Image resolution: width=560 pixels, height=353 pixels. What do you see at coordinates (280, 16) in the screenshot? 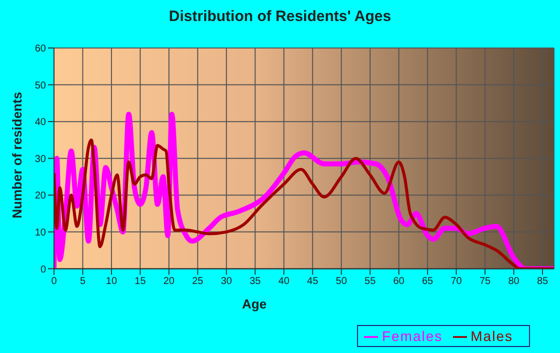
I see `chart-title: Distribution of Residents' Ages` at bounding box center [280, 16].